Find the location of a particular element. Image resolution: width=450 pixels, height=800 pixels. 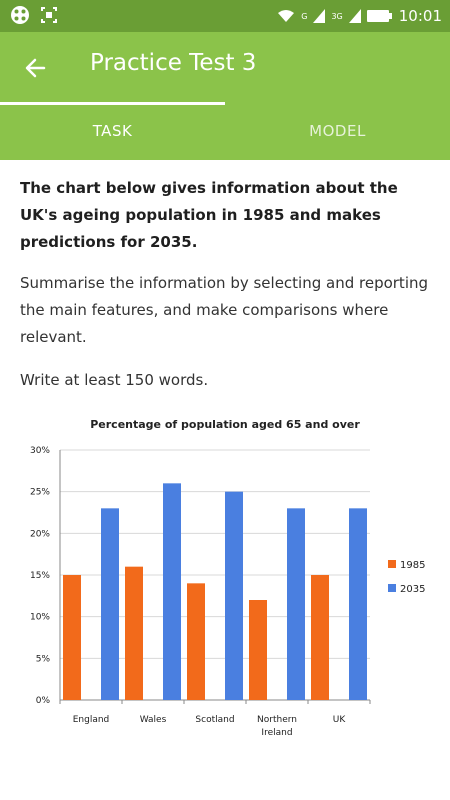

y-tick-label: 20% is located at coordinates (40, 534).